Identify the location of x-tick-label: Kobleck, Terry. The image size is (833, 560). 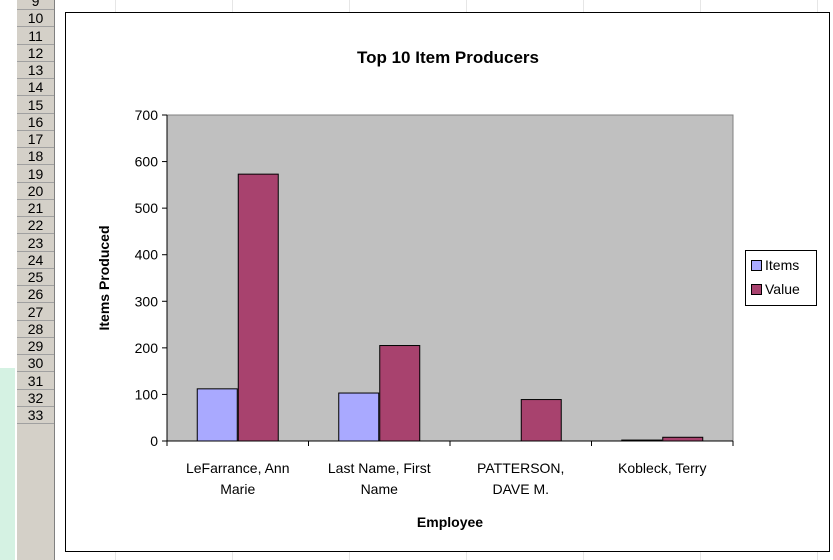
(662, 468).